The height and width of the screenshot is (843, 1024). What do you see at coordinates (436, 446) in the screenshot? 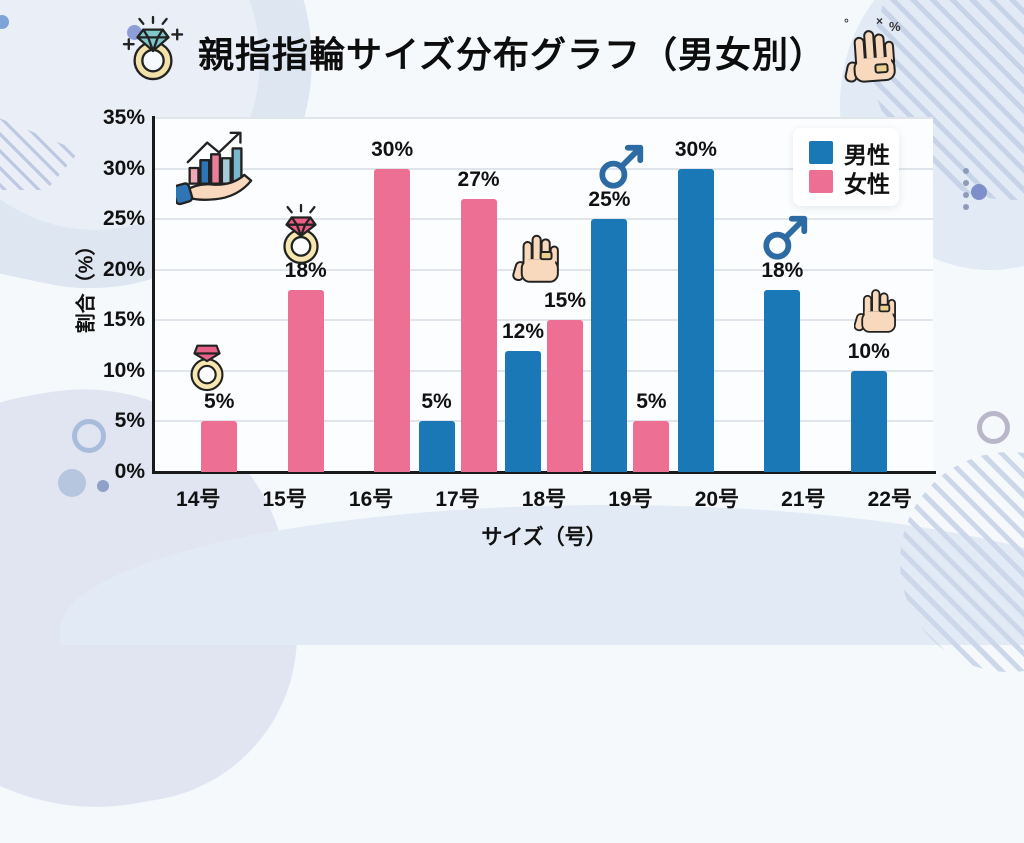
I see `bar-17号-男性` at bounding box center [436, 446].